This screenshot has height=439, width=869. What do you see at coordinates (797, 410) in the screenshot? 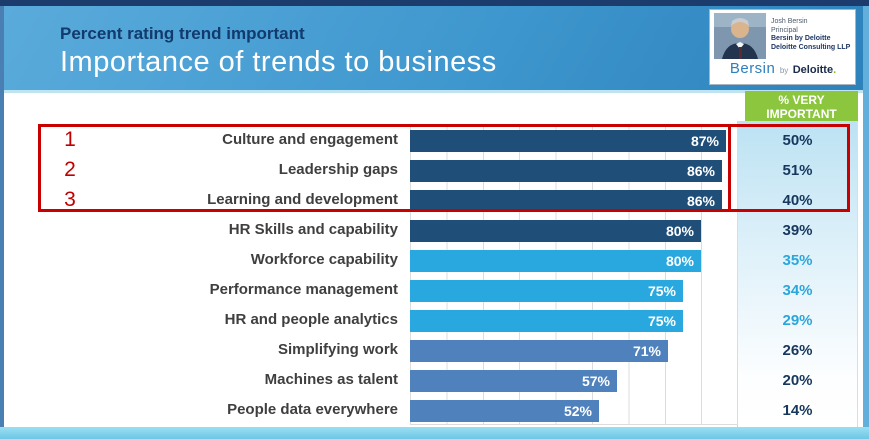
I see `very-value: 14%` at bounding box center [797, 410].